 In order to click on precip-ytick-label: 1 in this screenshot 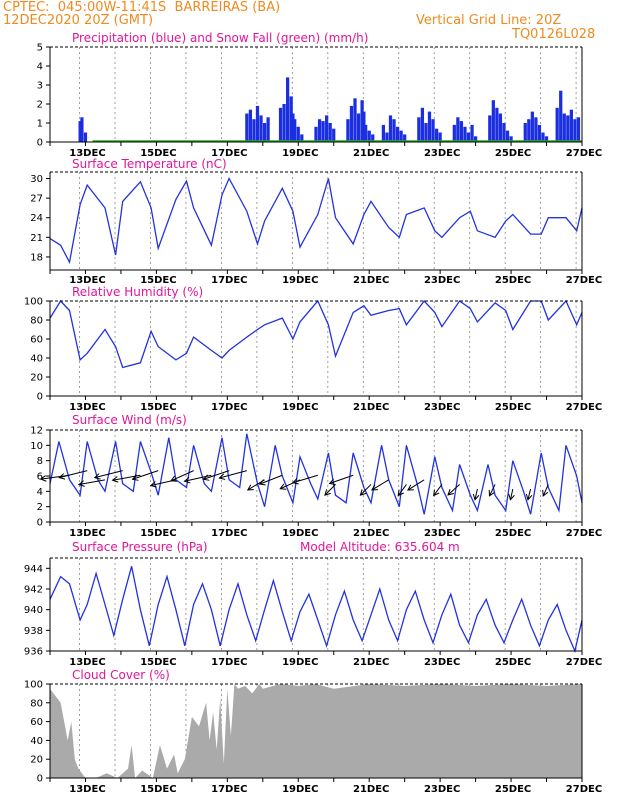, I will do `click(40, 124)`.